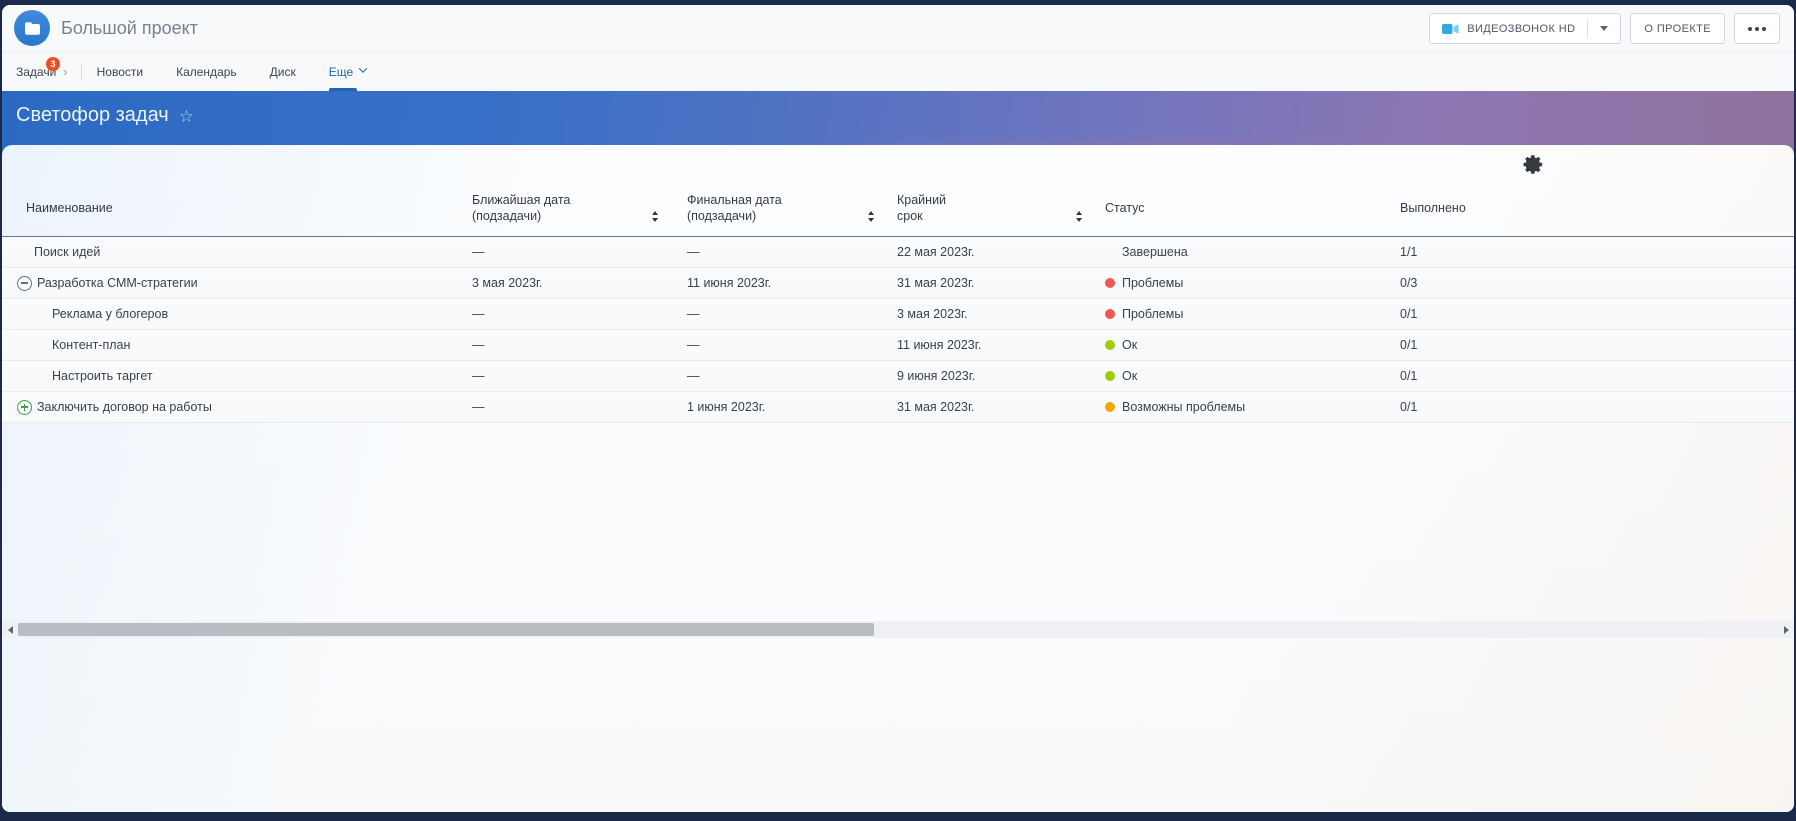  I want to click on column-header-near-date: Ближайшая дата (подзадачи), so click(521, 207).